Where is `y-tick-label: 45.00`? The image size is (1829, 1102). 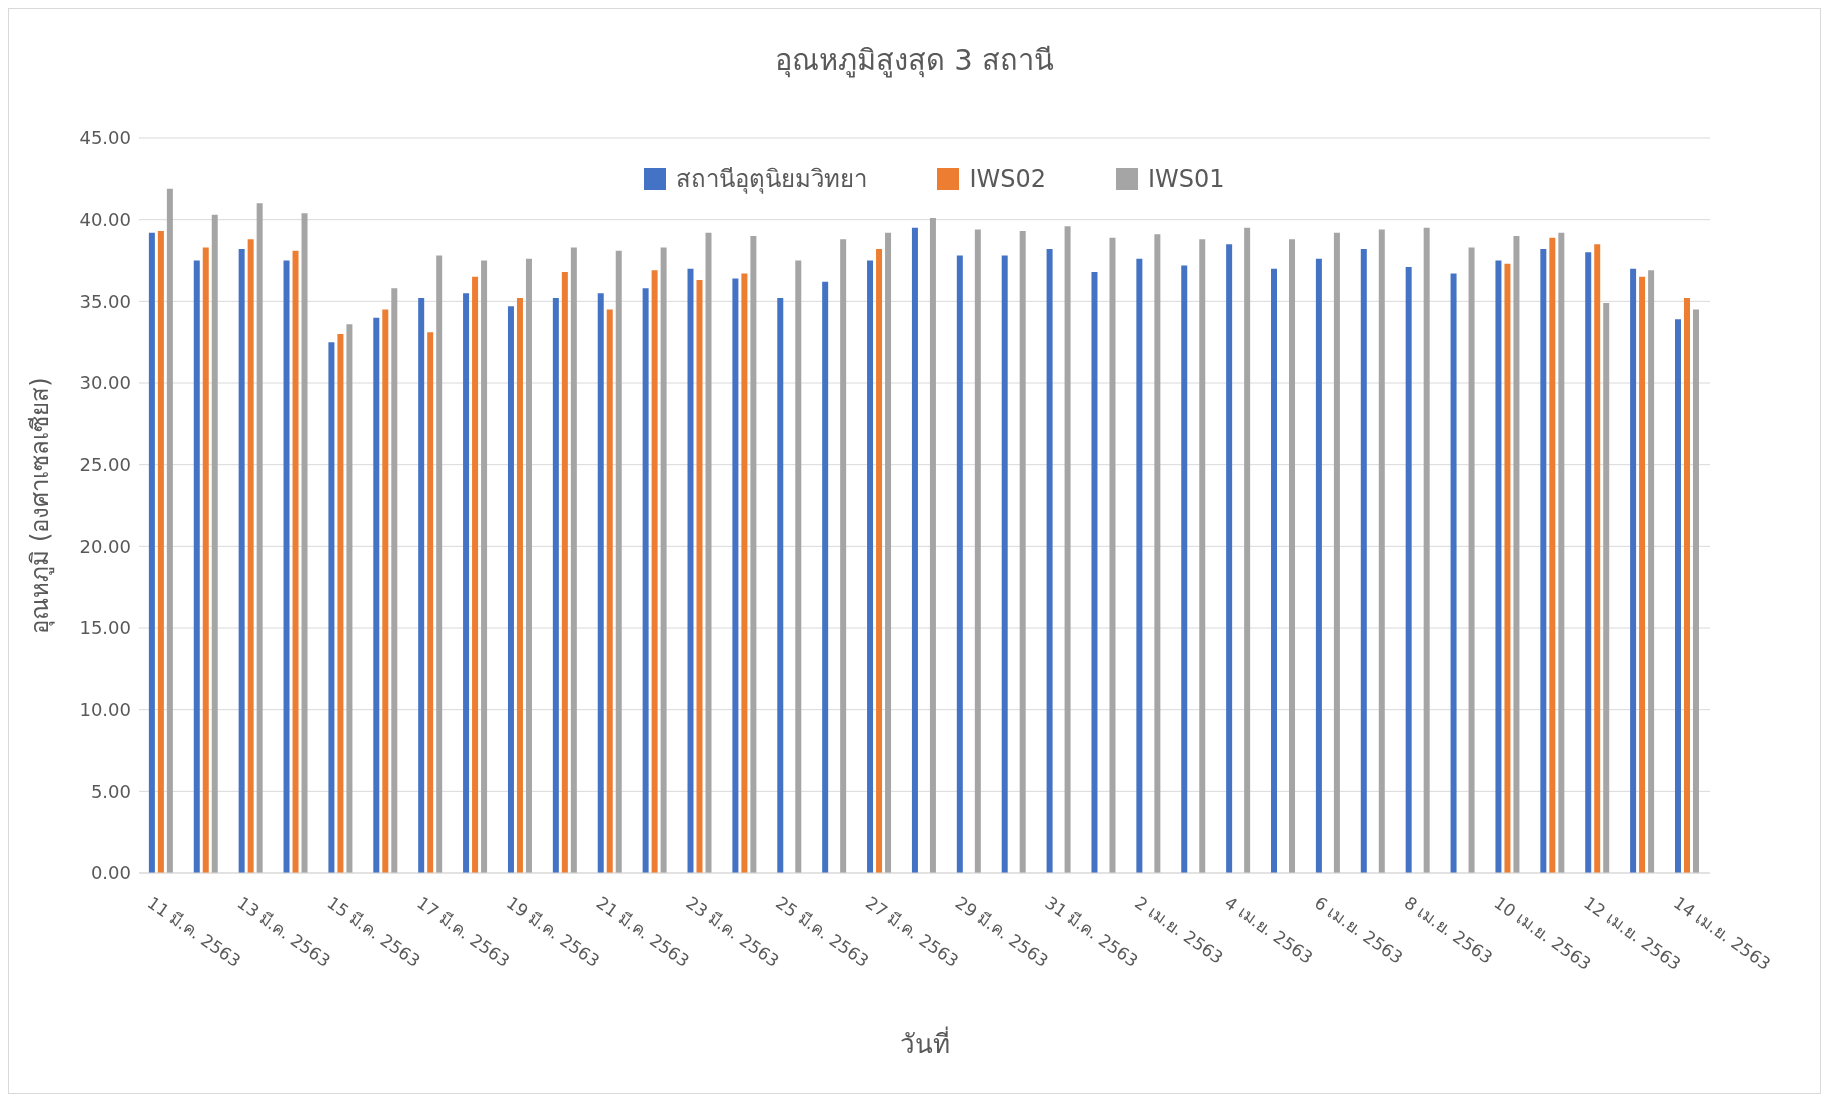 y-tick-label: 45.00 is located at coordinates (105, 138).